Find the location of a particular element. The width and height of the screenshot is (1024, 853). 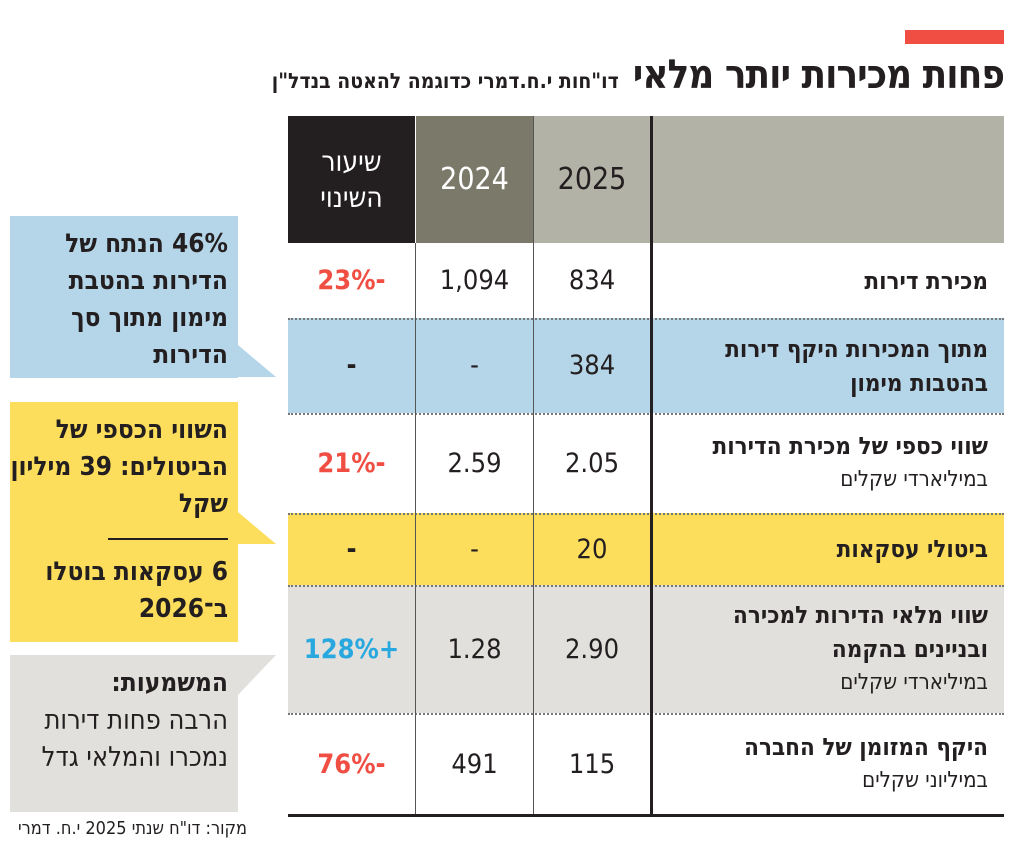

row-unit: במיליוני שקלים is located at coordinates (925, 780).